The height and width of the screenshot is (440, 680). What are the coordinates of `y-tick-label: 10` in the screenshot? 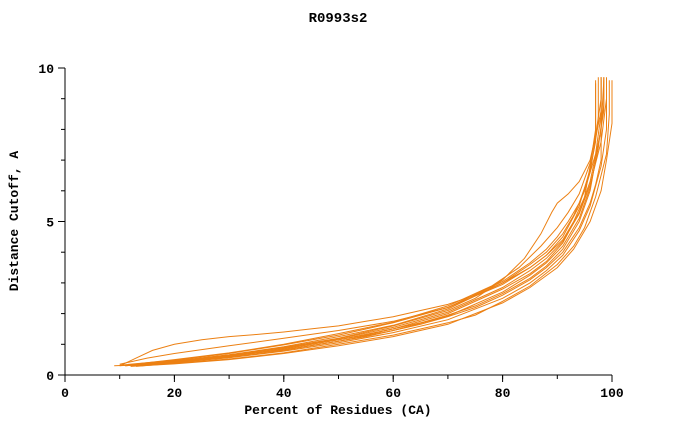 It's located at (46, 69).